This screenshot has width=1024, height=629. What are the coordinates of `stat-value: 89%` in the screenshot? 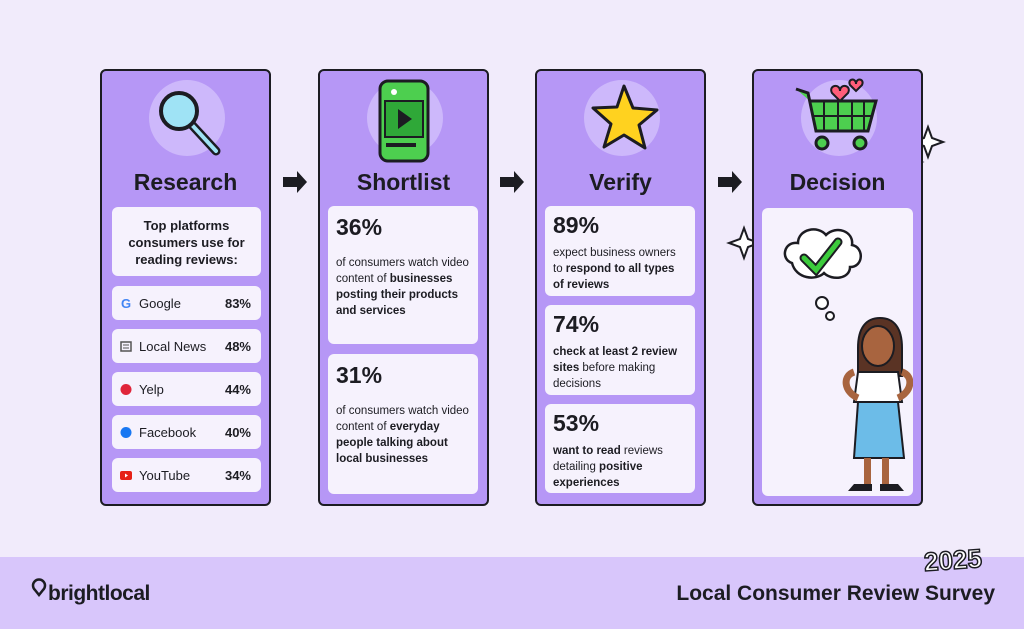 It's located at (576, 225).